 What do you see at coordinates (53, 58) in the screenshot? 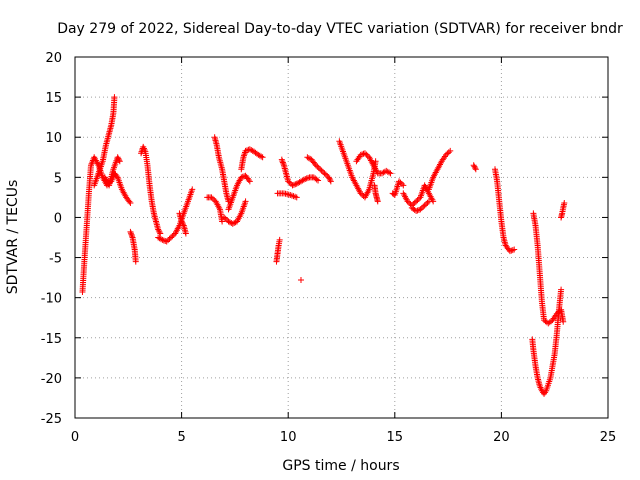
I see `y-tick-label: 20` at bounding box center [53, 58].